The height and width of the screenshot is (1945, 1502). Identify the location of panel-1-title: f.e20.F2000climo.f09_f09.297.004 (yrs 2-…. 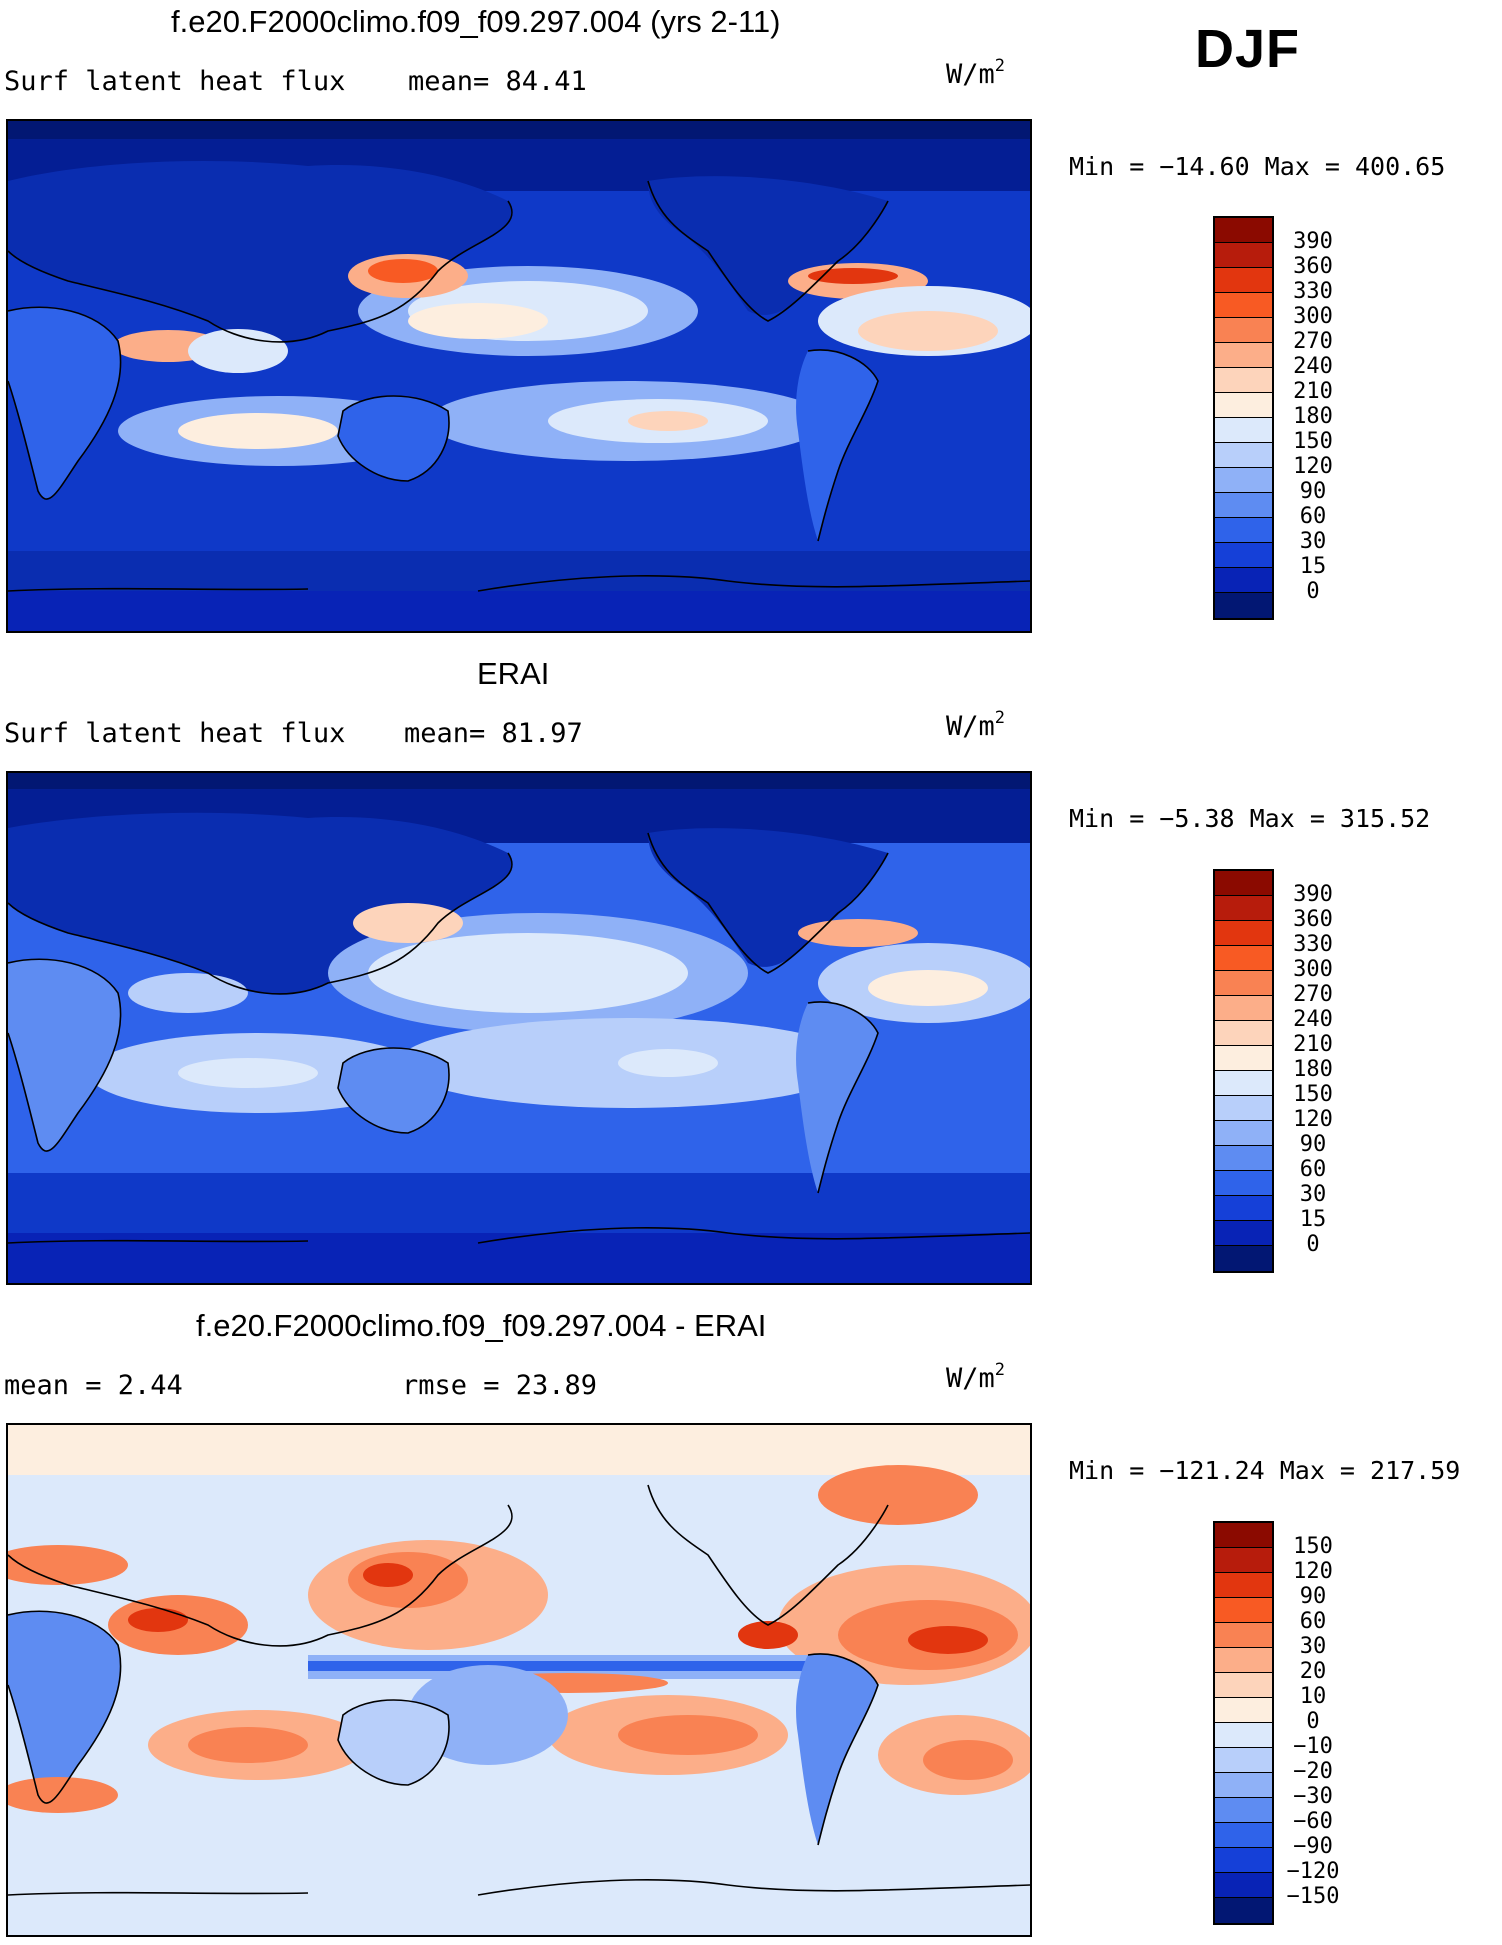
(476, 21).